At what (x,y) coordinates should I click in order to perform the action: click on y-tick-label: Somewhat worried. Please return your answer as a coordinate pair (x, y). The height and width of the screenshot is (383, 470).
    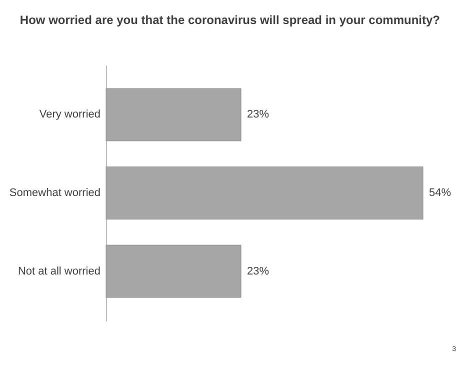
    Looking at the image, I should click on (54, 193).